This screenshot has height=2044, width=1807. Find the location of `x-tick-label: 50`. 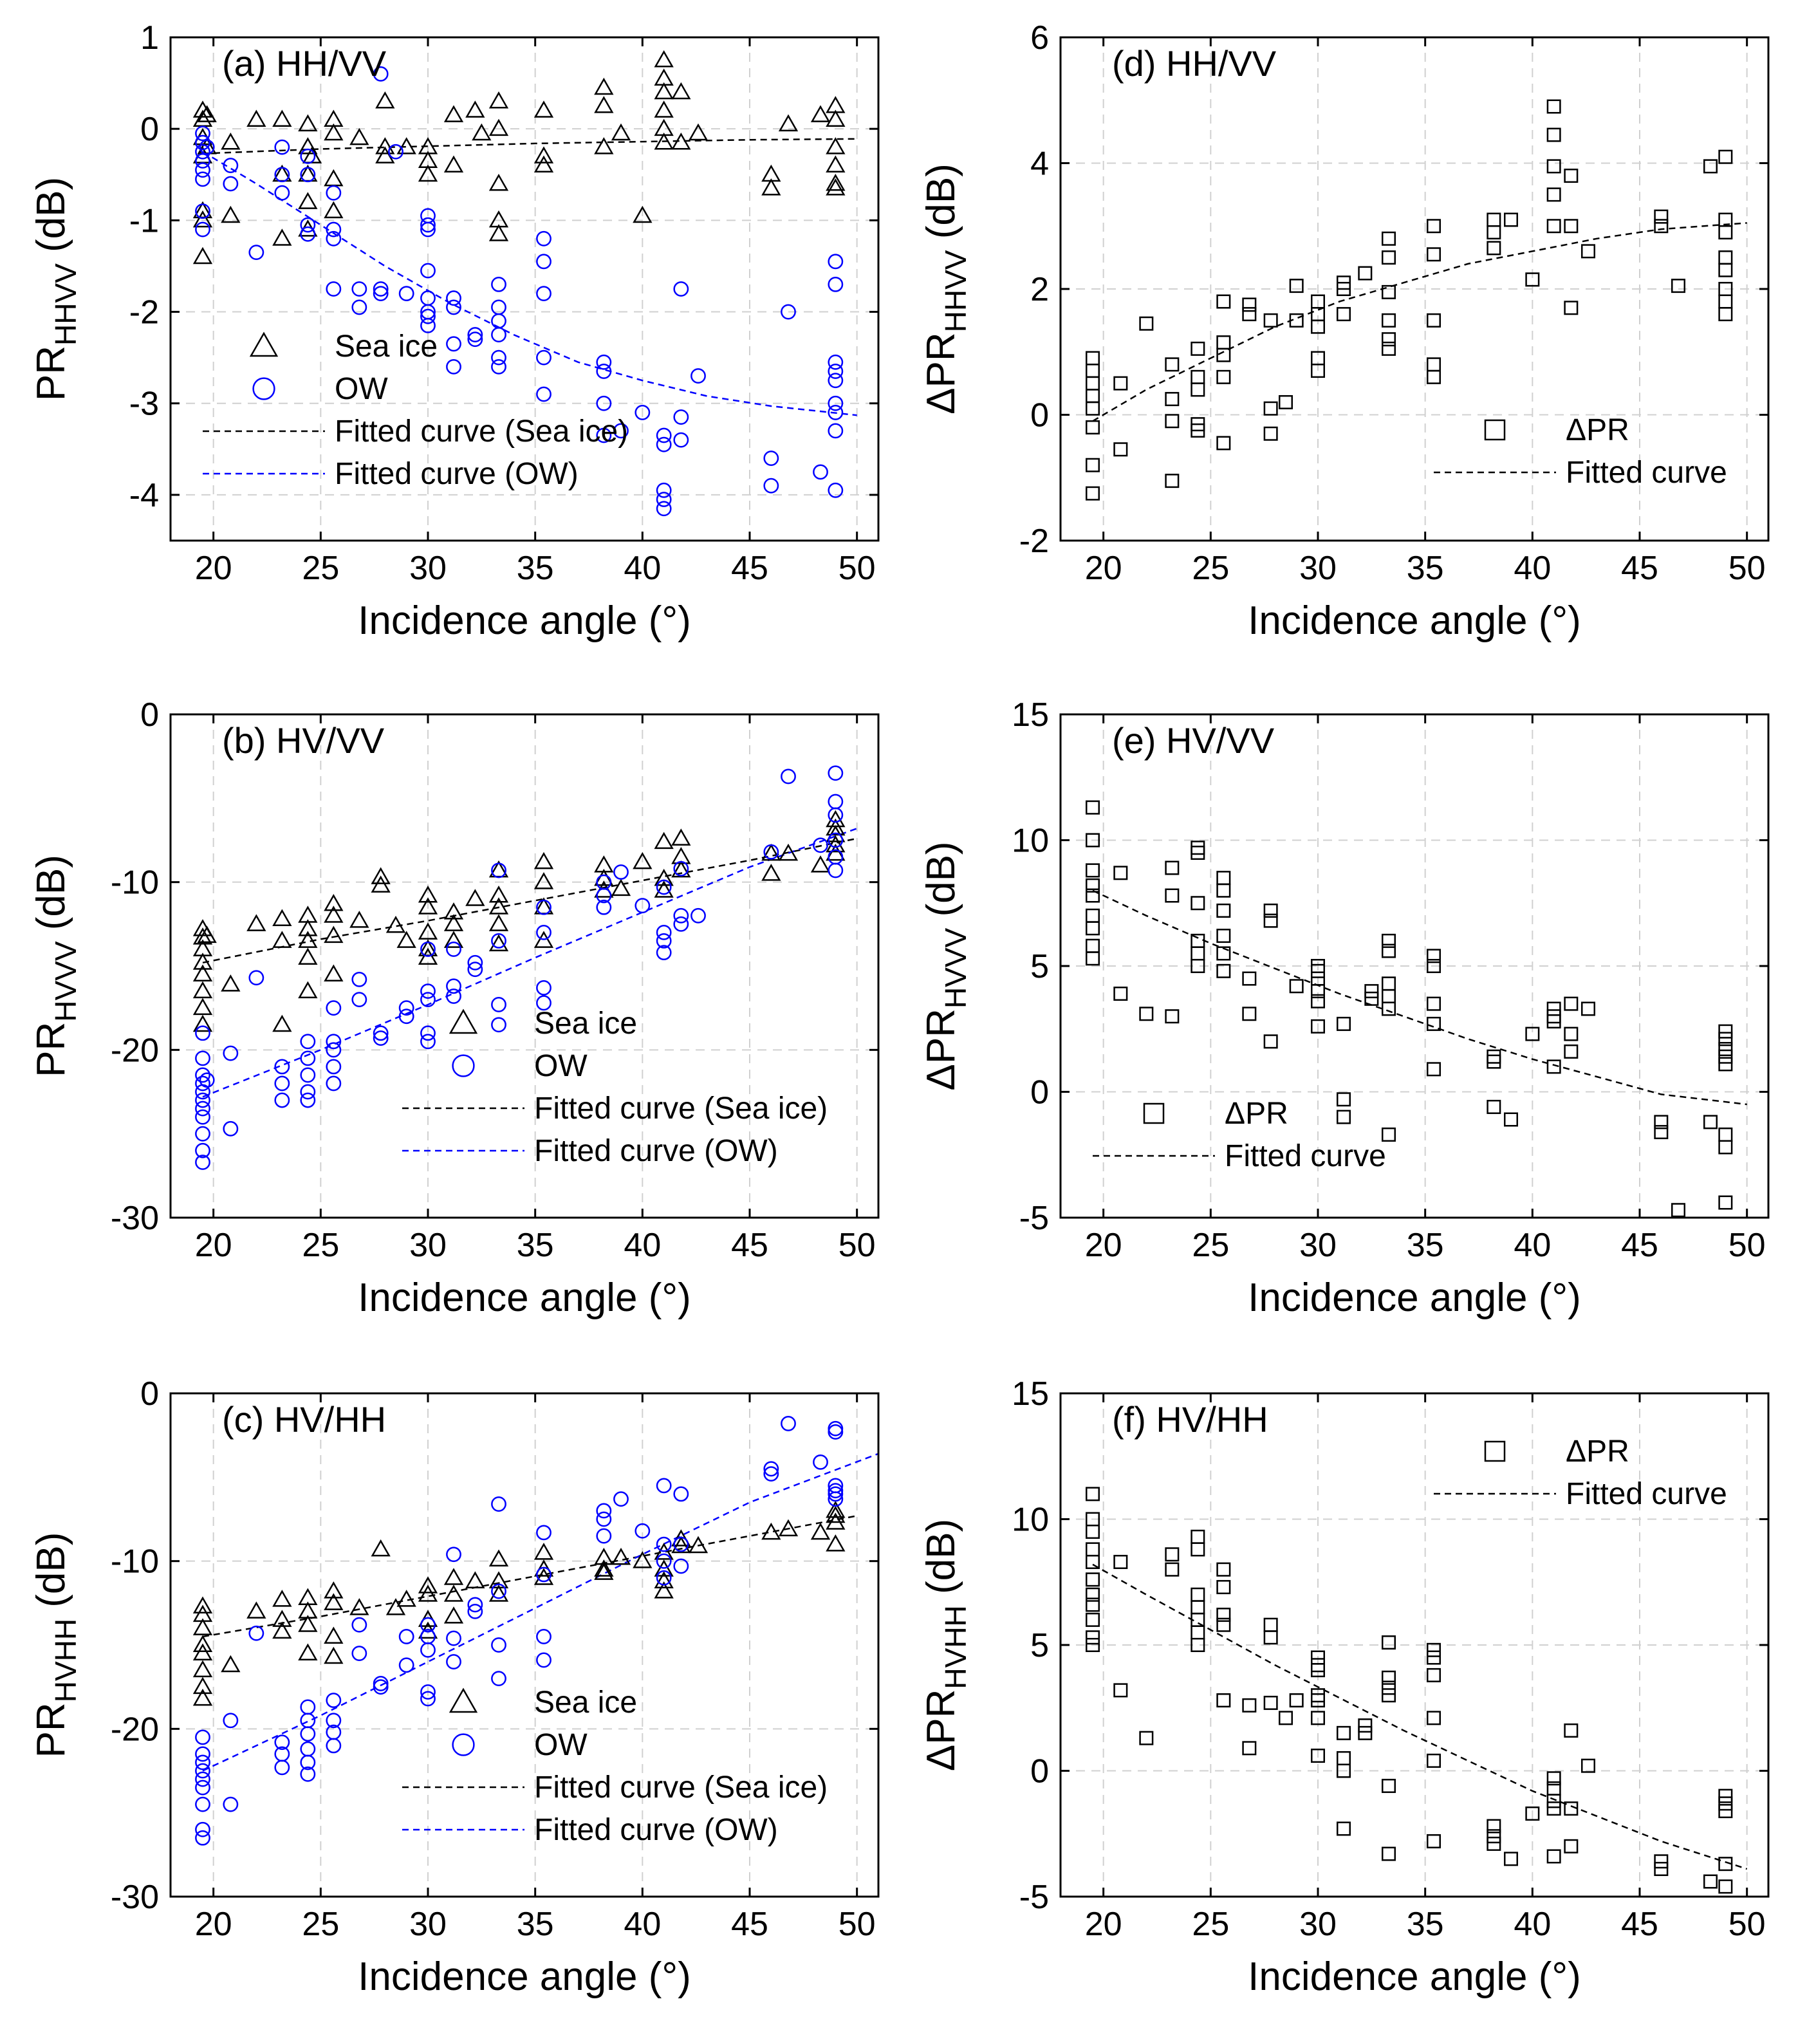

x-tick-label: 50 is located at coordinates (1747, 568).